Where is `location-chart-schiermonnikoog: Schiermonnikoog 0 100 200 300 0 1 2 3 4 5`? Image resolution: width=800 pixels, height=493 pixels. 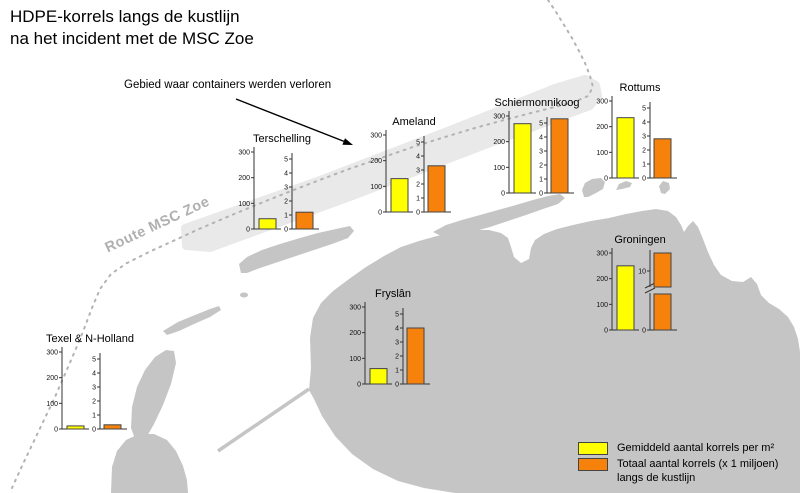
location-chart-schiermonnikoog: Schiermonnikoog 0 100 200 300 0 1 2 3 4 5 is located at coordinates (536, 147).